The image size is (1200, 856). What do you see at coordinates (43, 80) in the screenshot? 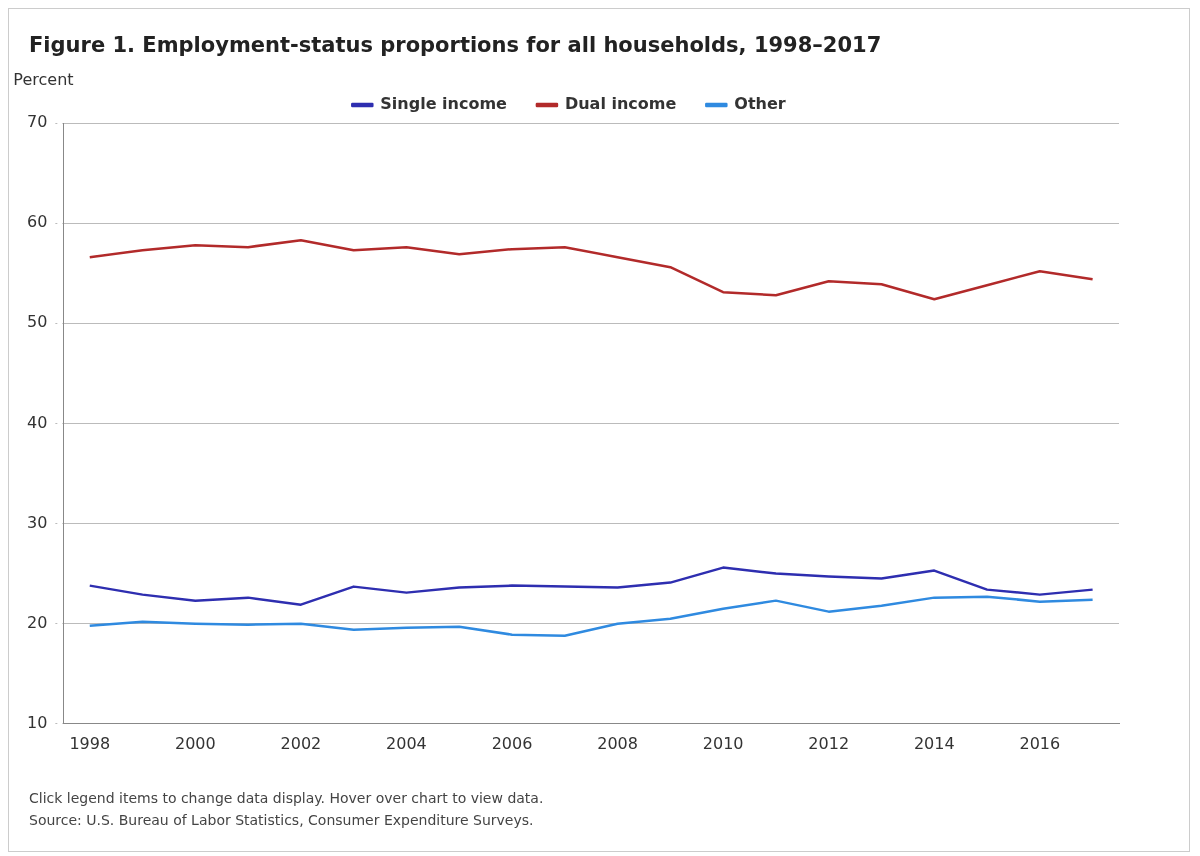
I see `y-axis-title: Percent` at bounding box center [43, 80].